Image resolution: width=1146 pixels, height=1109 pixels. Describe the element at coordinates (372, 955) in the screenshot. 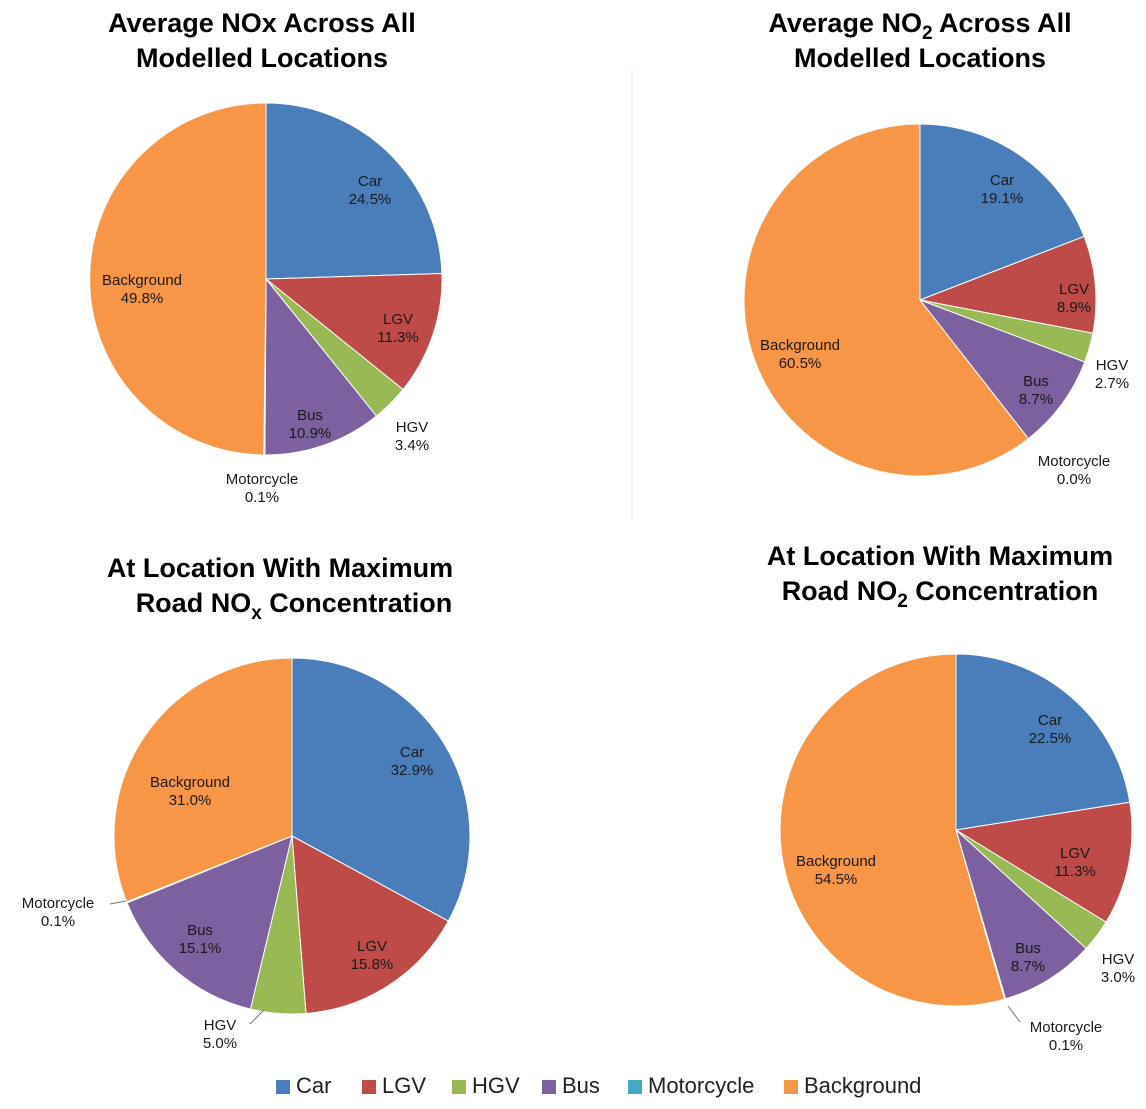

I see `data-label-lgv: LGV 15.8%` at that location.